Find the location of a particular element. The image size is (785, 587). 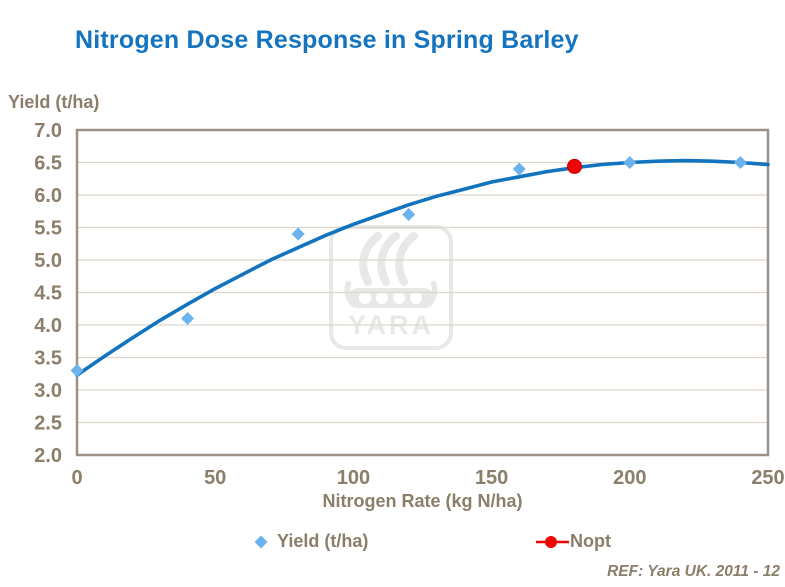

legend-item-nopt: Nopt is located at coordinates (573, 541).